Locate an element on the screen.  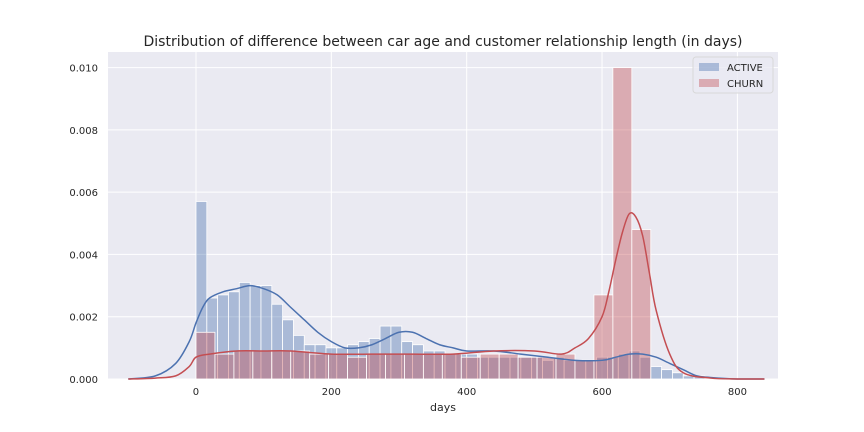
churn-legend-swatch is located at coordinates (709, 83).